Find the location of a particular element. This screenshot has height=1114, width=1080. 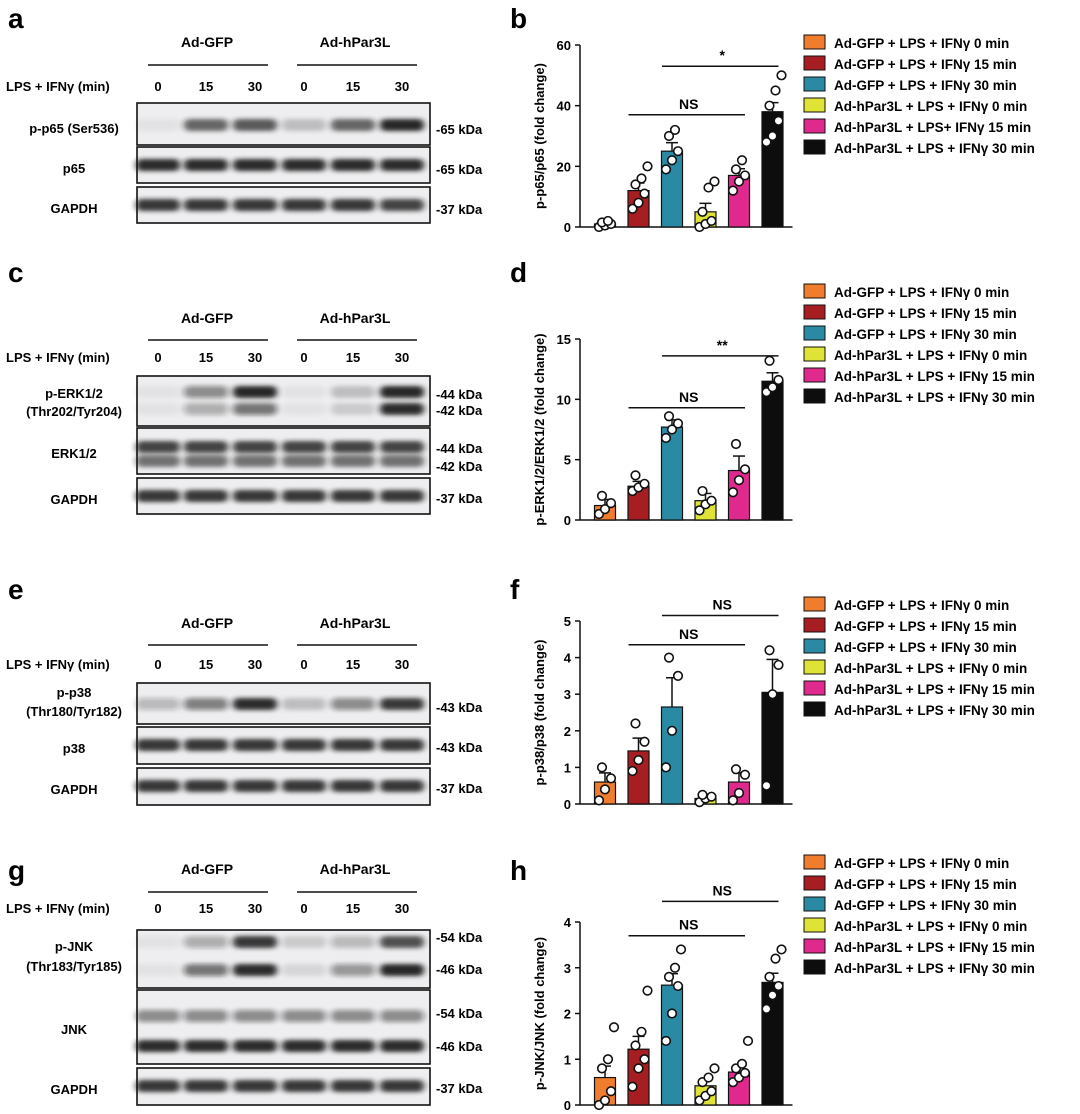

y-tick-label: 1 is located at coordinates (567, 1059).